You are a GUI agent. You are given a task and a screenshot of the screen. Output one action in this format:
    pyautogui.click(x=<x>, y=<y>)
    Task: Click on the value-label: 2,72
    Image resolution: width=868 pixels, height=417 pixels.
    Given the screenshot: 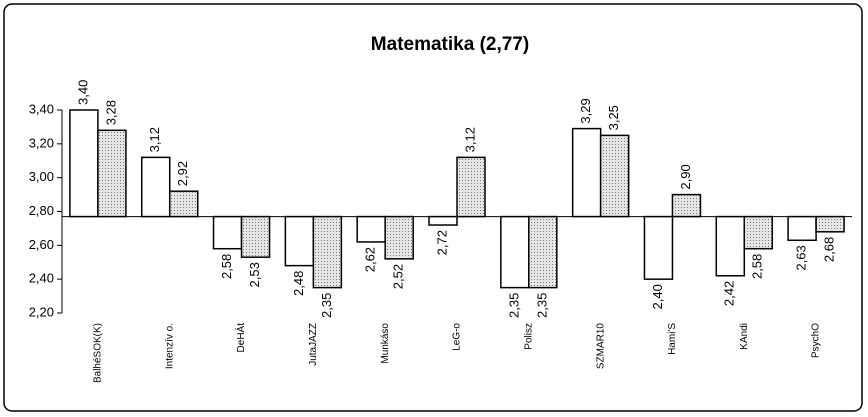 What is the action you would take?
    pyautogui.click(x=441, y=242)
    